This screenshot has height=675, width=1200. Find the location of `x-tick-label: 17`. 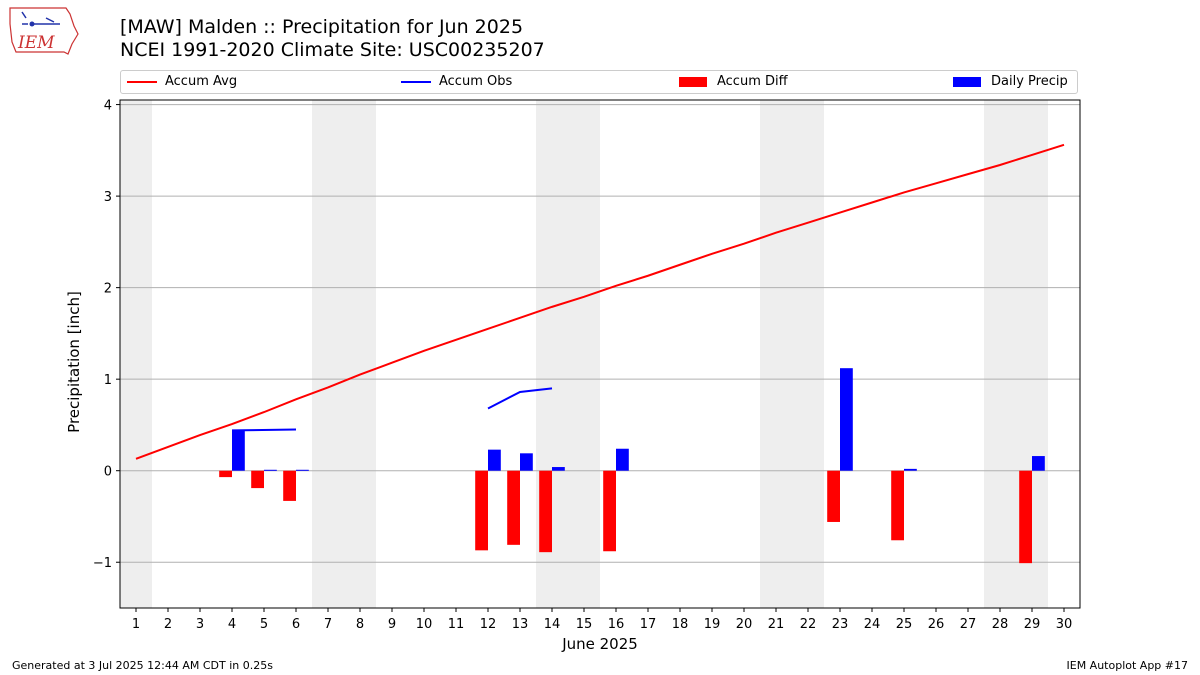

x-tick-label: 17 is located at coordinates (648, 624).